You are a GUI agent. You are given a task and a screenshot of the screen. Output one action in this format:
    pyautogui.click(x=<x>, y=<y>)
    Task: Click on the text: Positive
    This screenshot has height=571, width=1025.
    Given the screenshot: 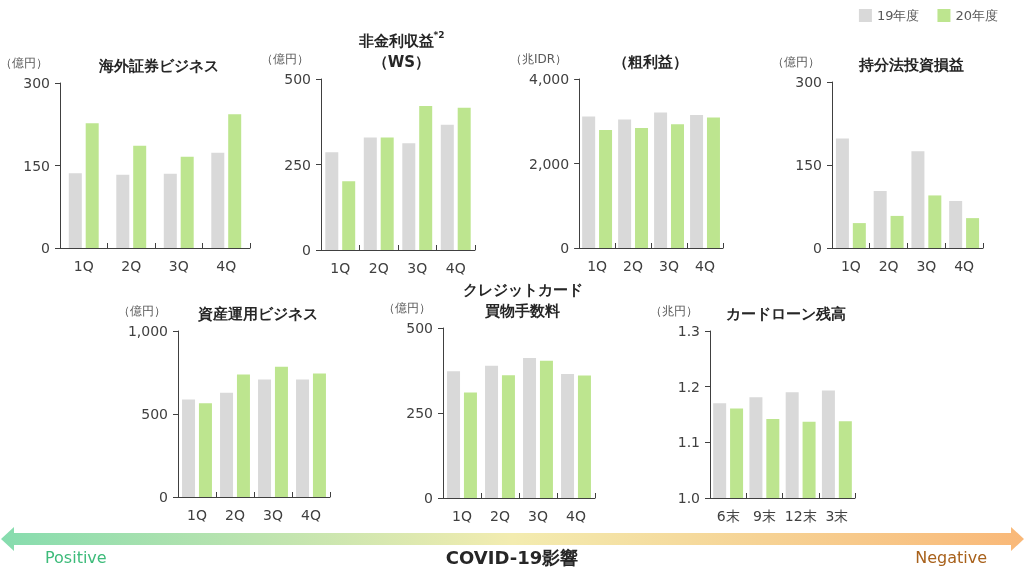 What is the action you would take?
    pyautogui.click(x=76, y=557)
    